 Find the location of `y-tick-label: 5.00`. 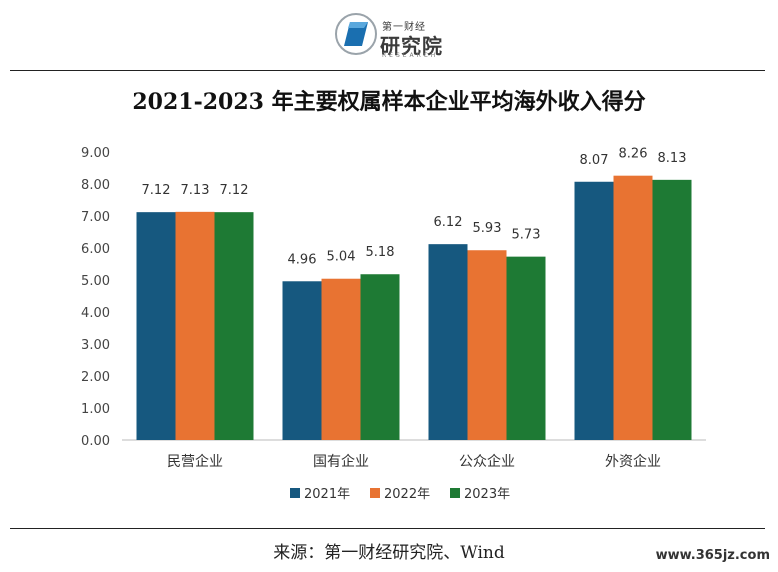

y-tick-label: 5.00 is located at coordinates (95, 281).